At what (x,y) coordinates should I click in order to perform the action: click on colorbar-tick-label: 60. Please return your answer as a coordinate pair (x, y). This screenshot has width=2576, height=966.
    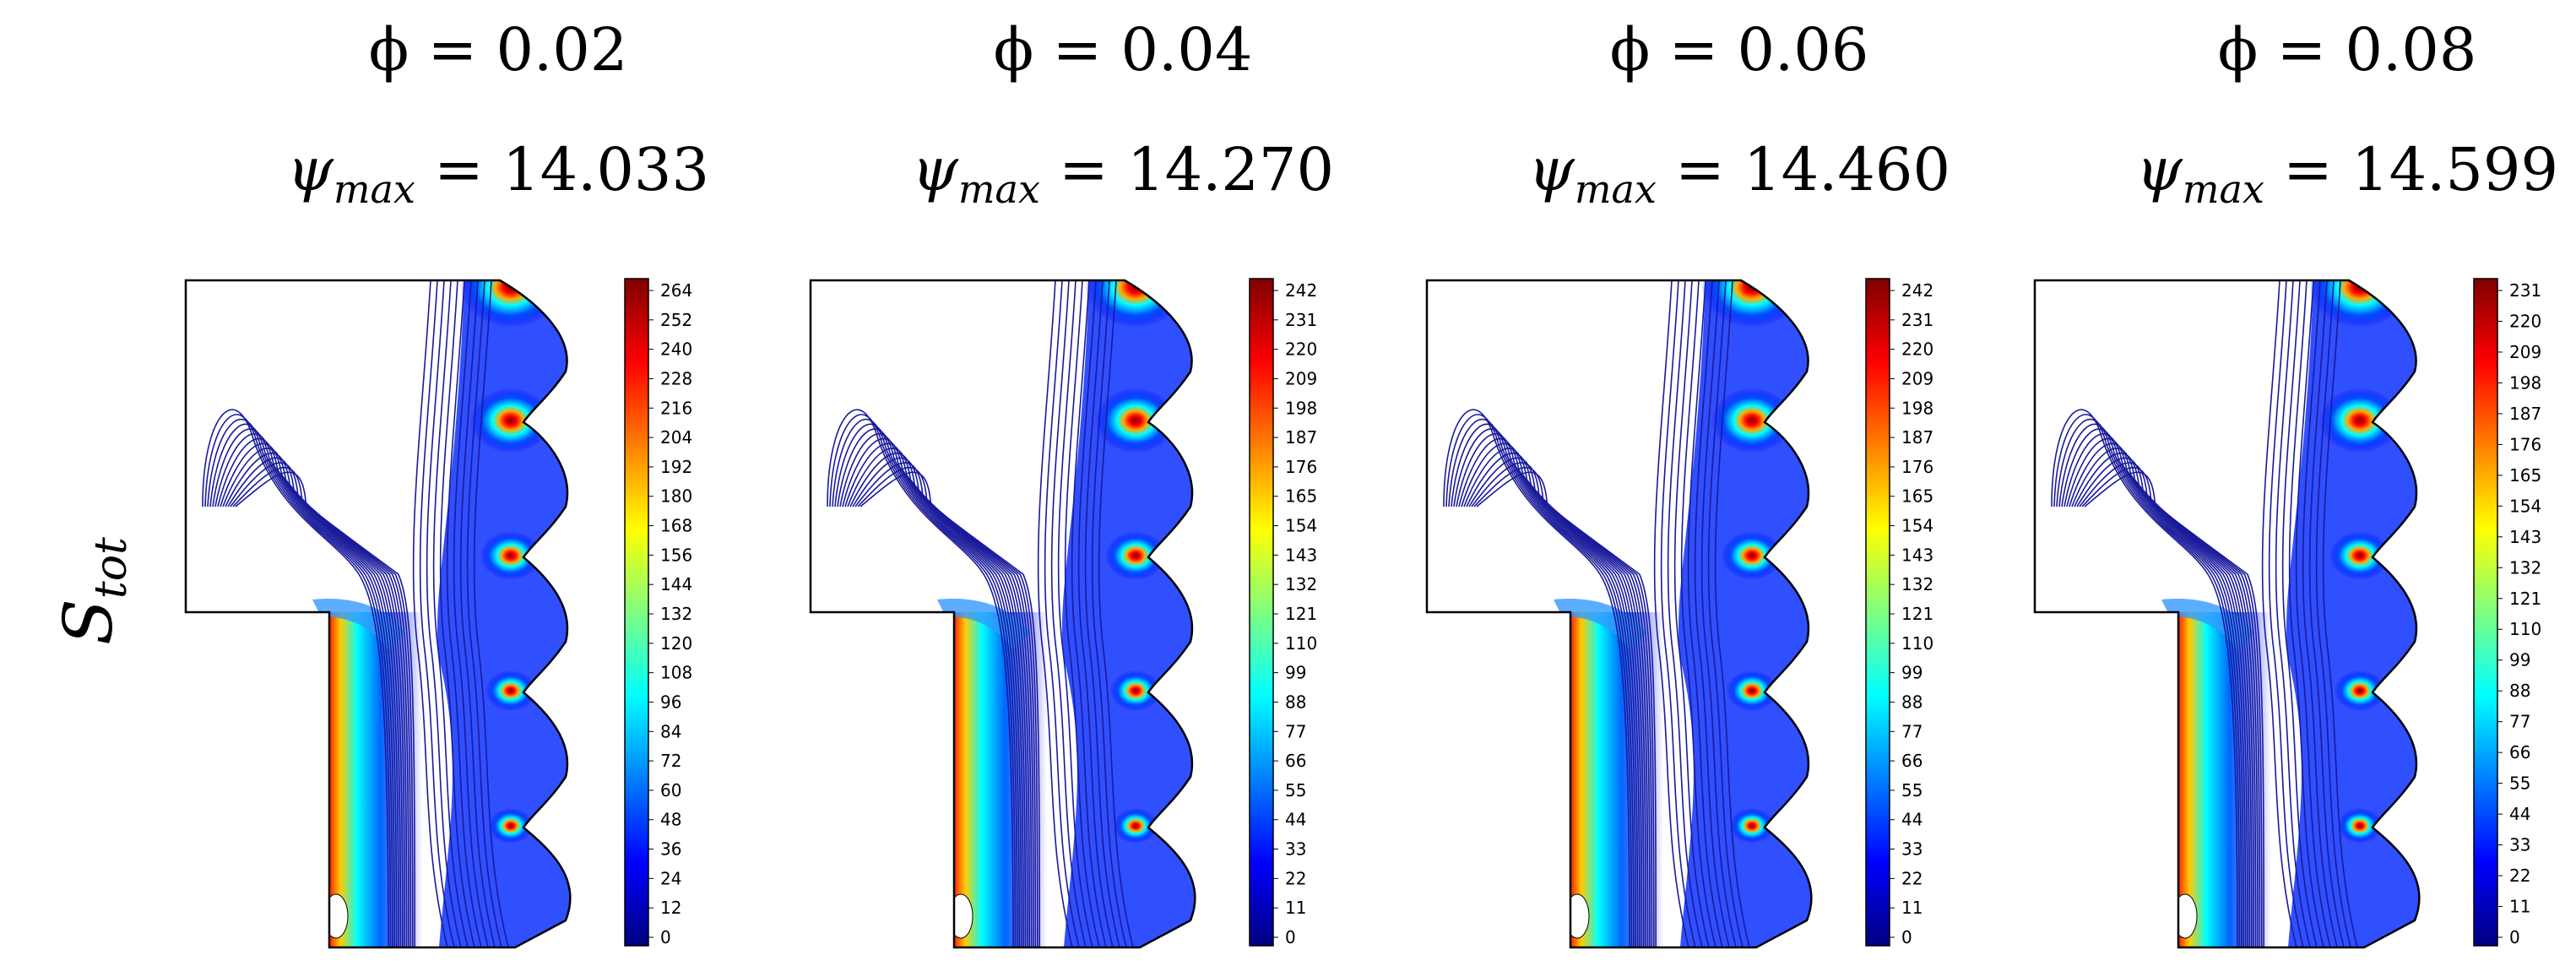
    Looking at the image, I should click on (670, 790).